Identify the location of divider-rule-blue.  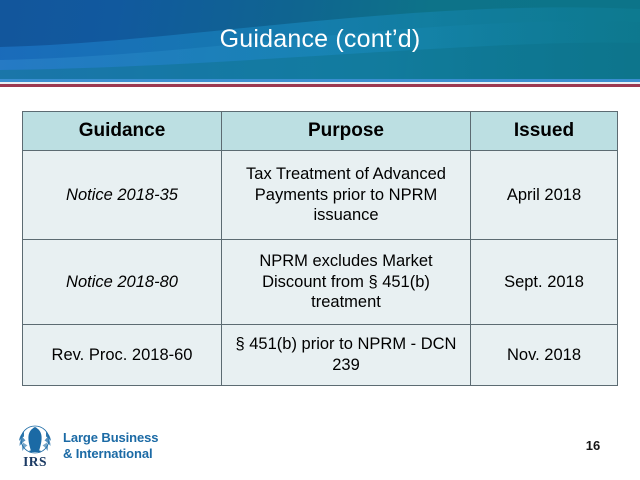
(320, 80).